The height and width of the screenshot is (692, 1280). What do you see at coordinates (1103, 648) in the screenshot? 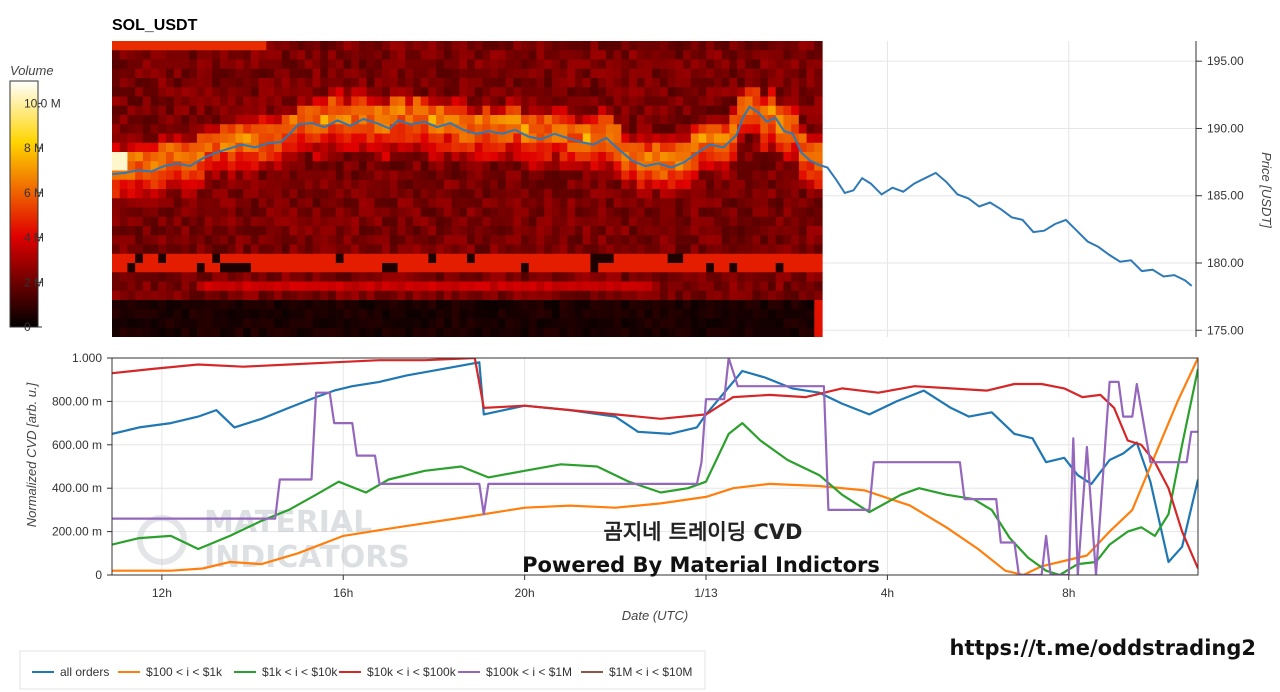
I see `footer-url: https://t.me/oddstrading2` at bounding box center [1103, 648].